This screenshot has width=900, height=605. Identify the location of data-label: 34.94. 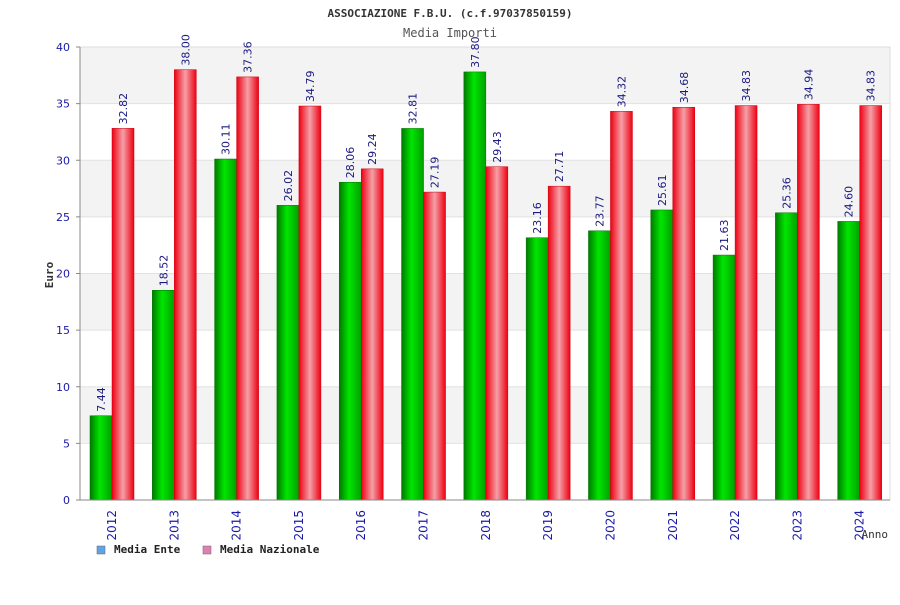
(808, 85).